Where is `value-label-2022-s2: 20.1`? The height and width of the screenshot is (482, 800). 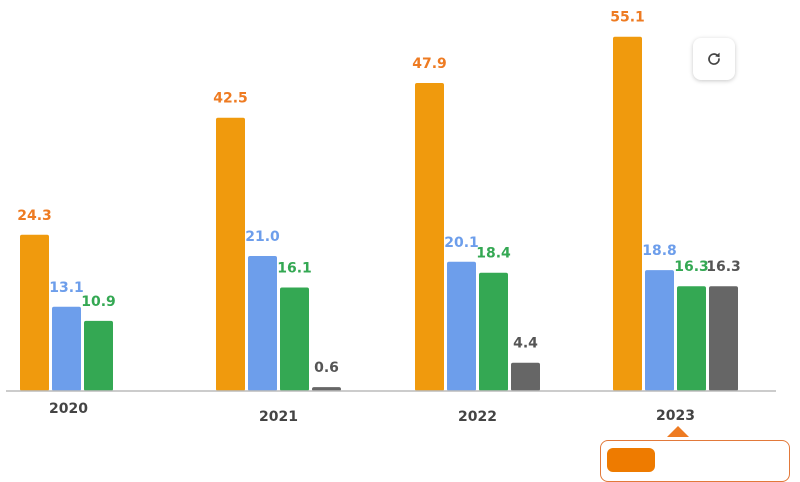
value-label-2022-s2: 20.1 is located at coordinates (461, 243).